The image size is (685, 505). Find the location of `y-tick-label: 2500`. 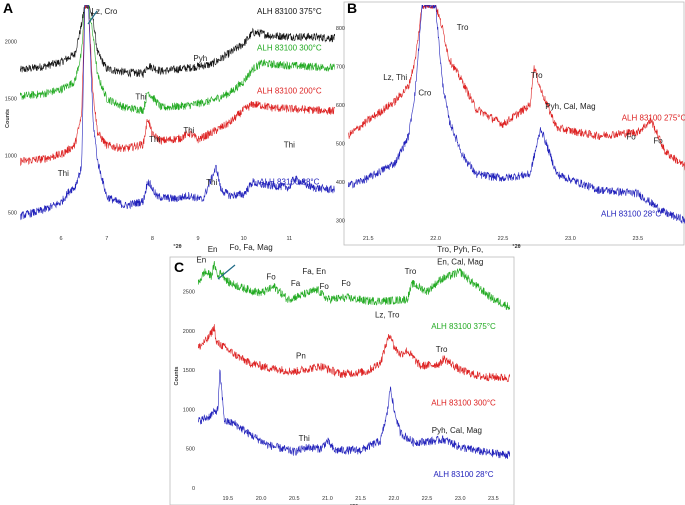

y-tick-label: 2500 is located at coordinates (189, 292).